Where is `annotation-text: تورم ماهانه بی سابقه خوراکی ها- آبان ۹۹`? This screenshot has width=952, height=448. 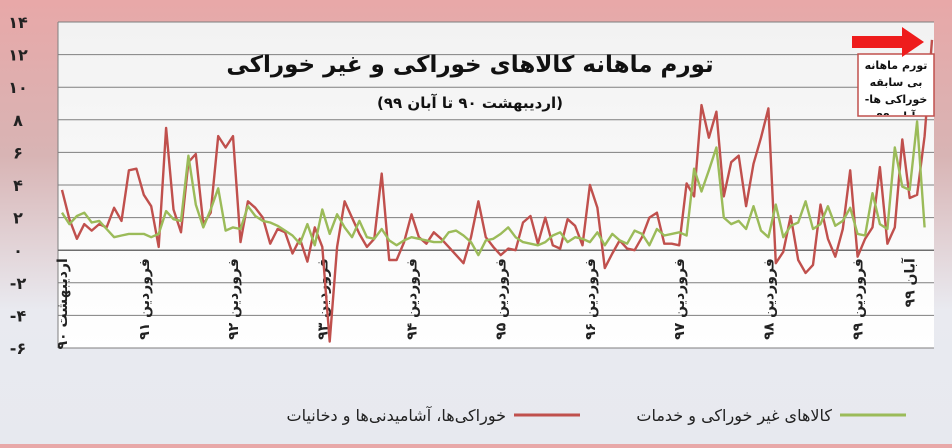
annotation-text: تورم ماهانه بی سابقه خوراکی ها- آبان ۹۹ is located at coordinates (896, 87).